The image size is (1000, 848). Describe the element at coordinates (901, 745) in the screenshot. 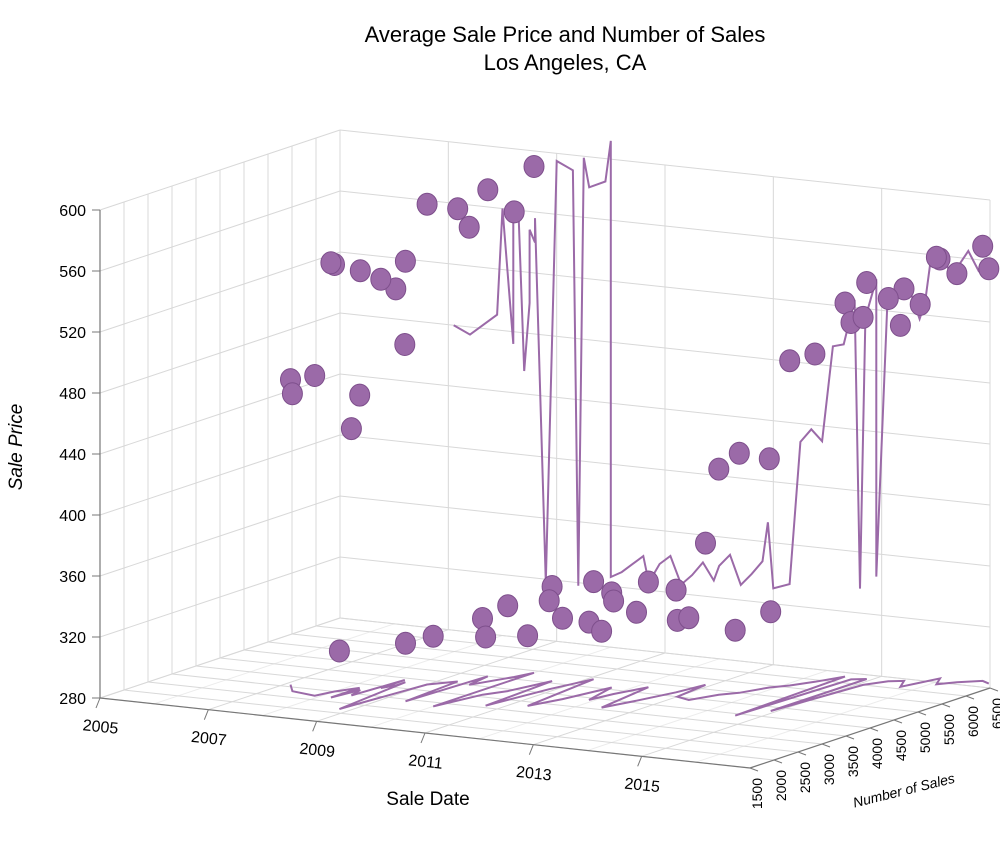

I see `z-tick-label: 4500` at that location.